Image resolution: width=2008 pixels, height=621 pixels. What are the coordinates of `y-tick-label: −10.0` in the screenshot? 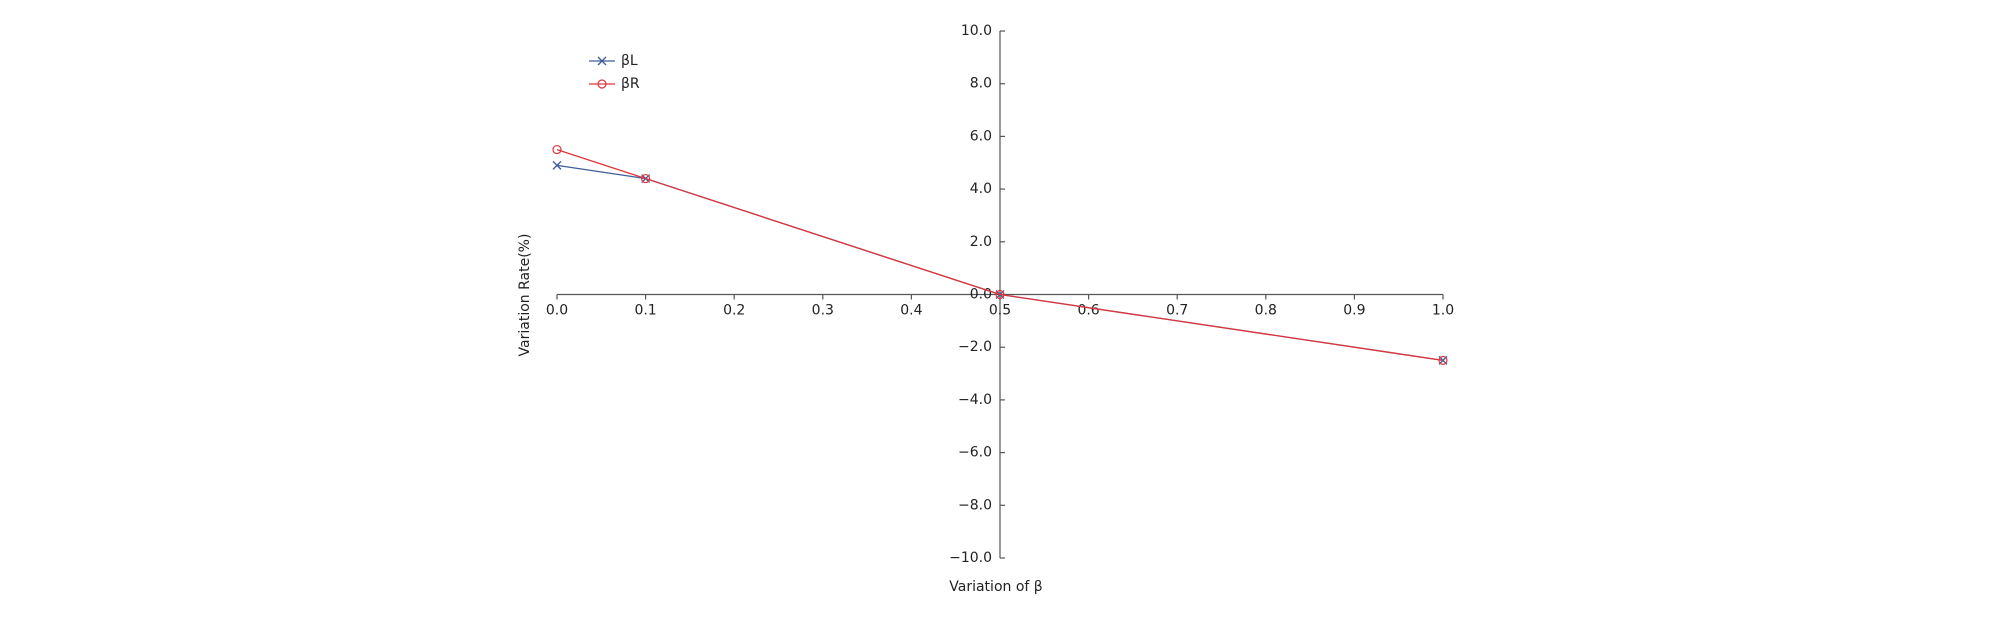 It's located at (970, 558).